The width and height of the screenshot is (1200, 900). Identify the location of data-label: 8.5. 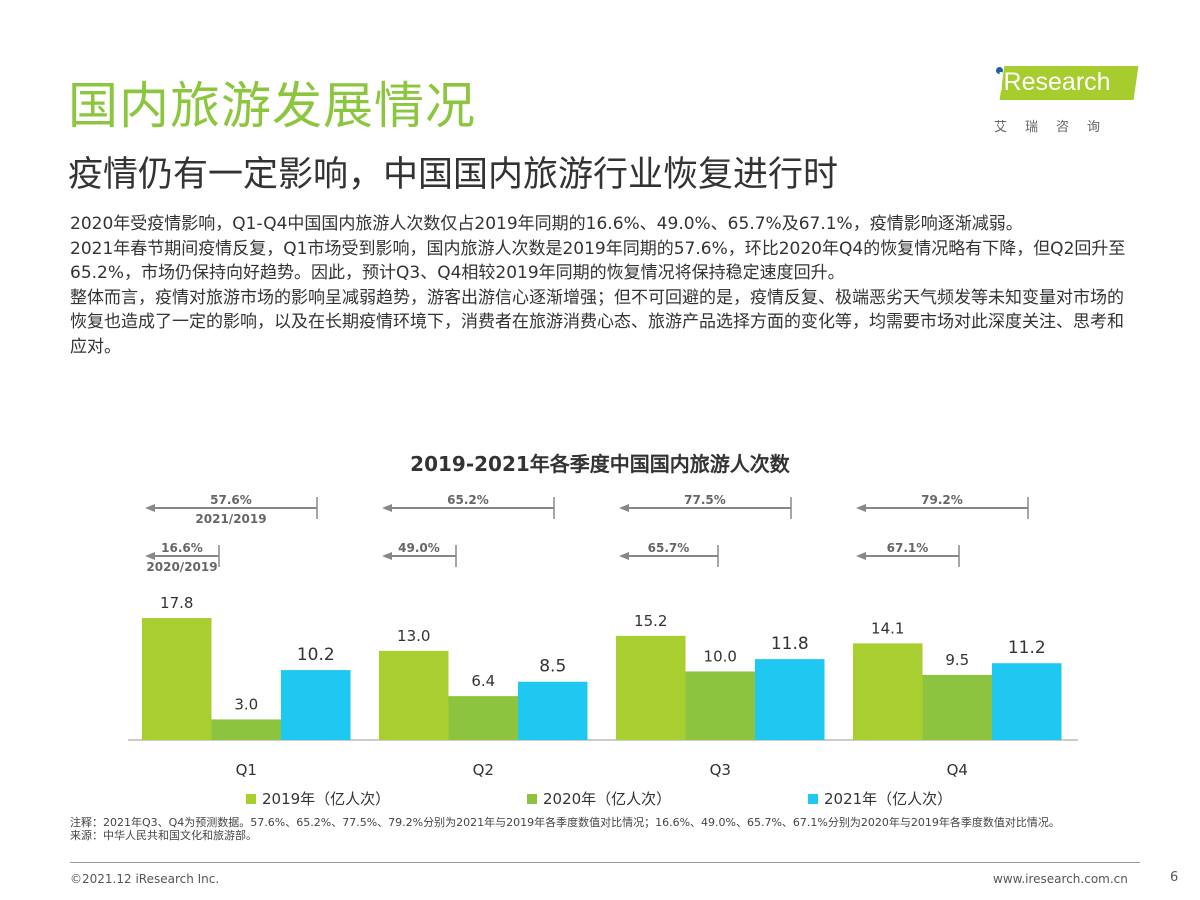
(552, 667).